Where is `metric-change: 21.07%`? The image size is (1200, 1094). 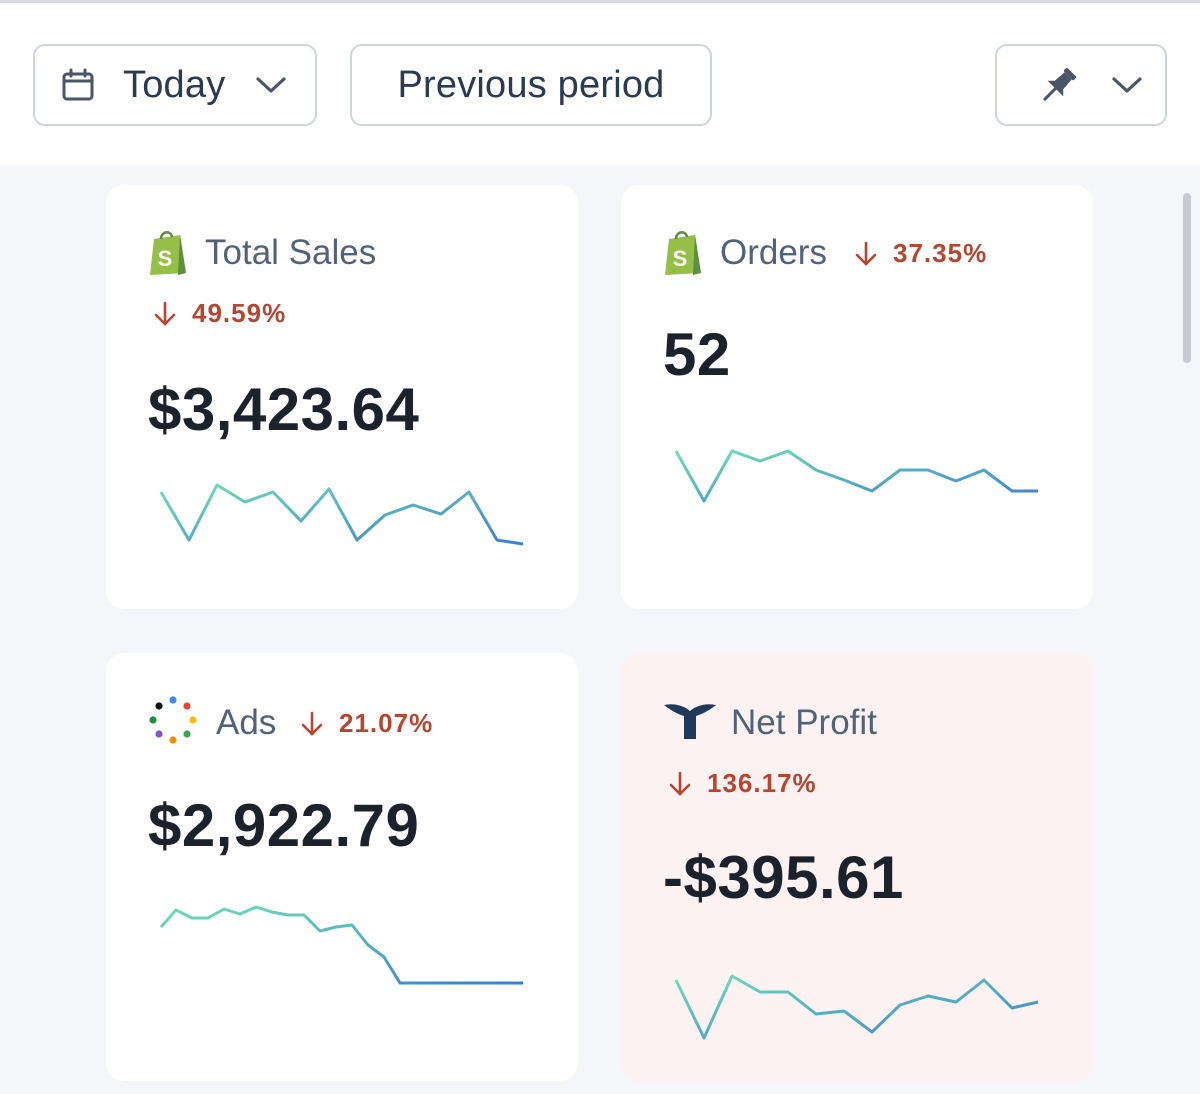 metric-change: 21.07% is located at coordinates (366, 723).